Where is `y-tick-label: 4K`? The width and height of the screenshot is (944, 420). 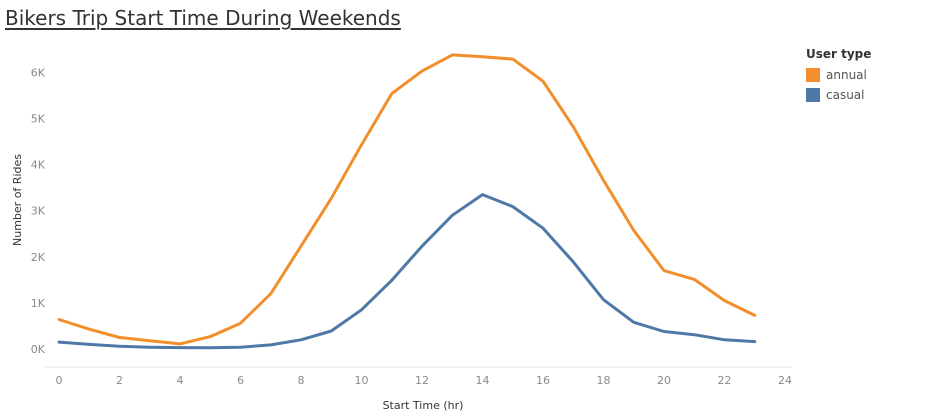 y-tick-label: 4K is located at coordinates (38, 165).